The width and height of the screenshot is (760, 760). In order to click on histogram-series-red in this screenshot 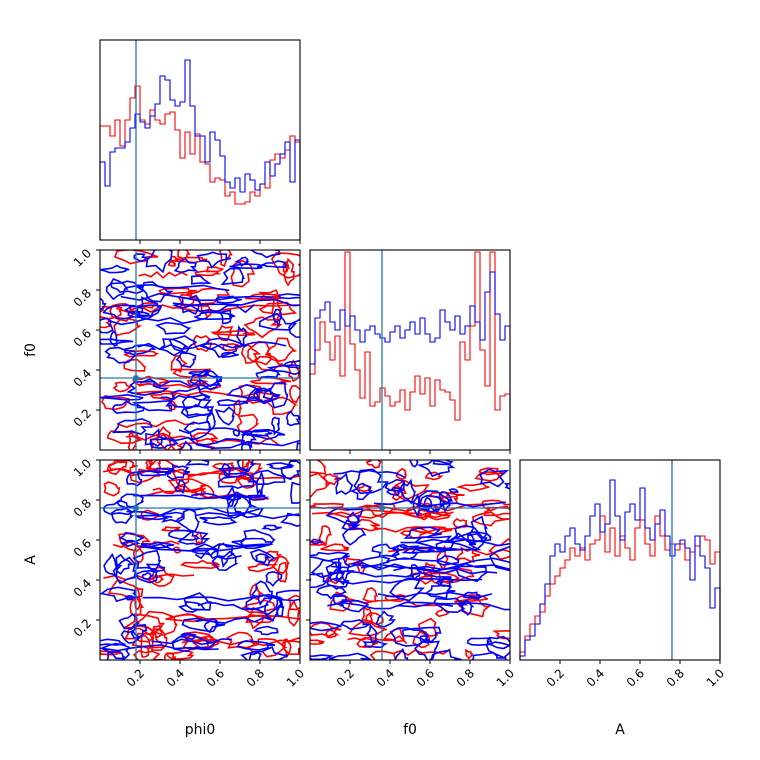, I will do `click(200, 162)`.